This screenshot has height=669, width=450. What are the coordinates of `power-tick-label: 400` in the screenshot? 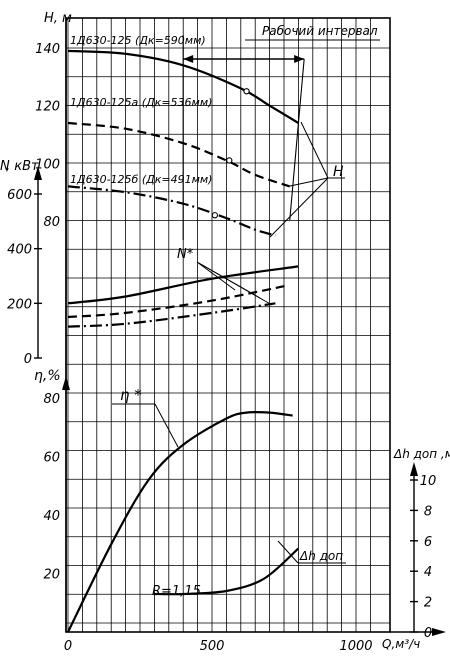 It's located at (19, 250).